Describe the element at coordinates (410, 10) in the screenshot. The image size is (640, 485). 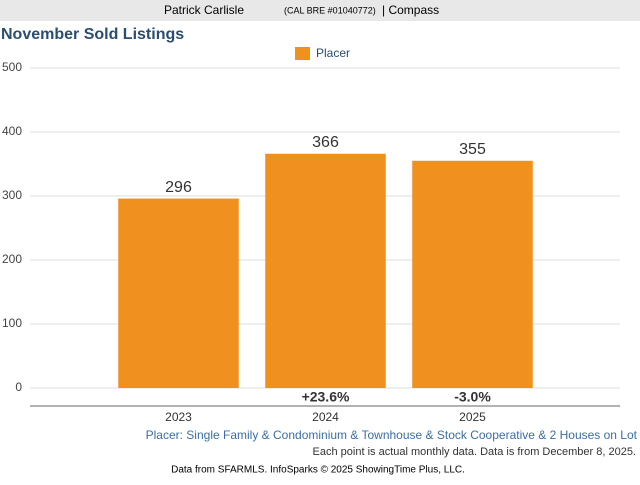
I see `company: | Compass` at that location.